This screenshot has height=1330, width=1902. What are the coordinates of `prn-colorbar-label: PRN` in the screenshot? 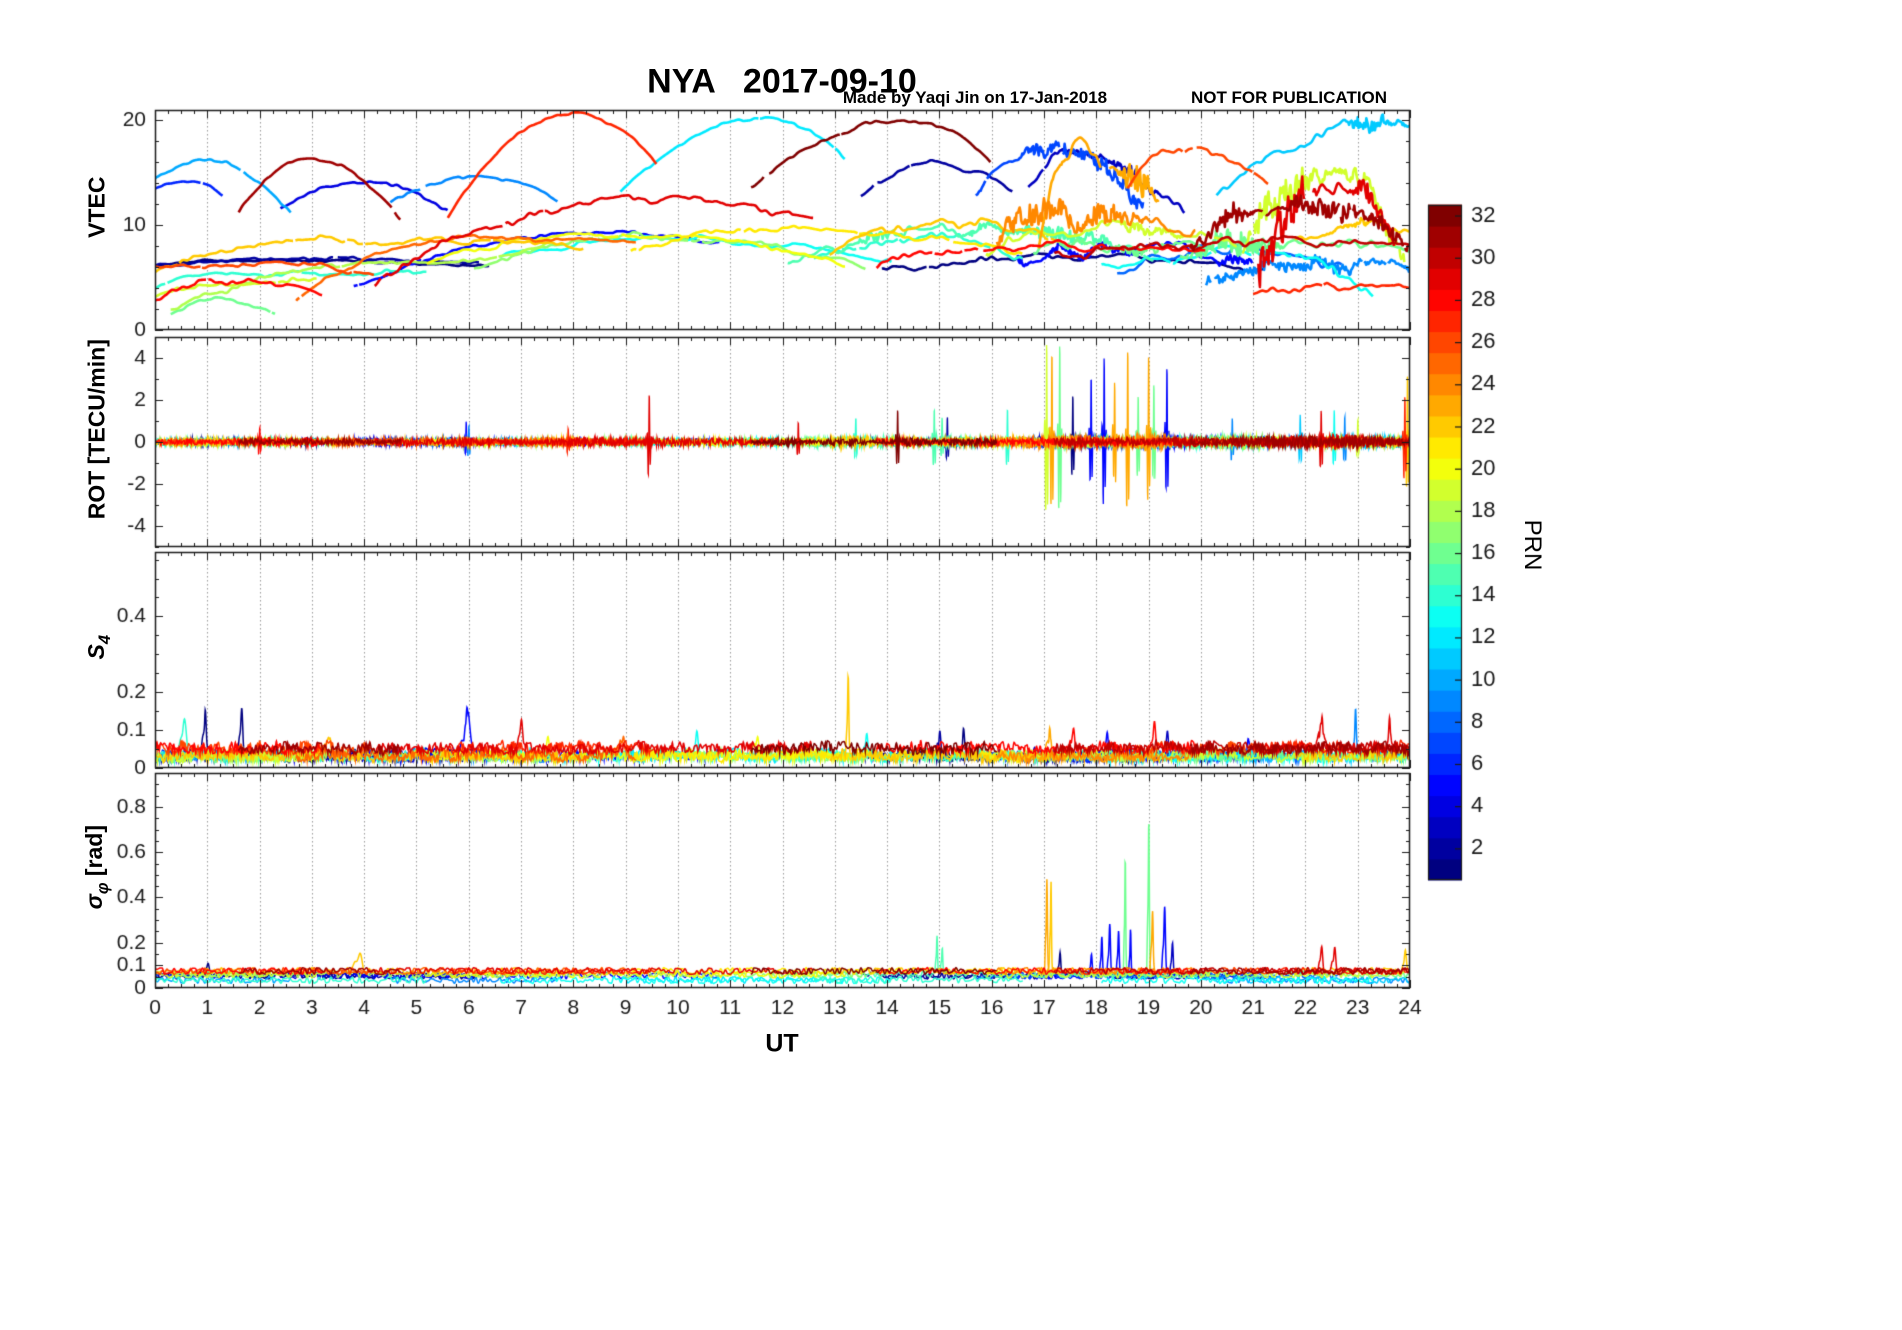 It's located at (1532, 545).